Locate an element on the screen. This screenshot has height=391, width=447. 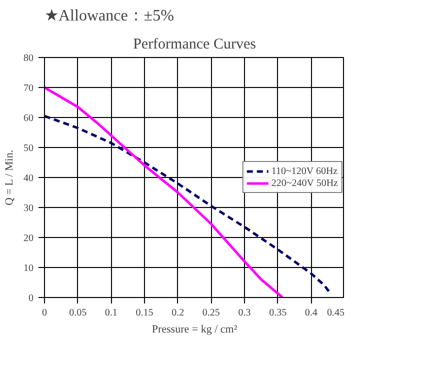
x-tick-label: 0 is located at coordinates (44, 313).